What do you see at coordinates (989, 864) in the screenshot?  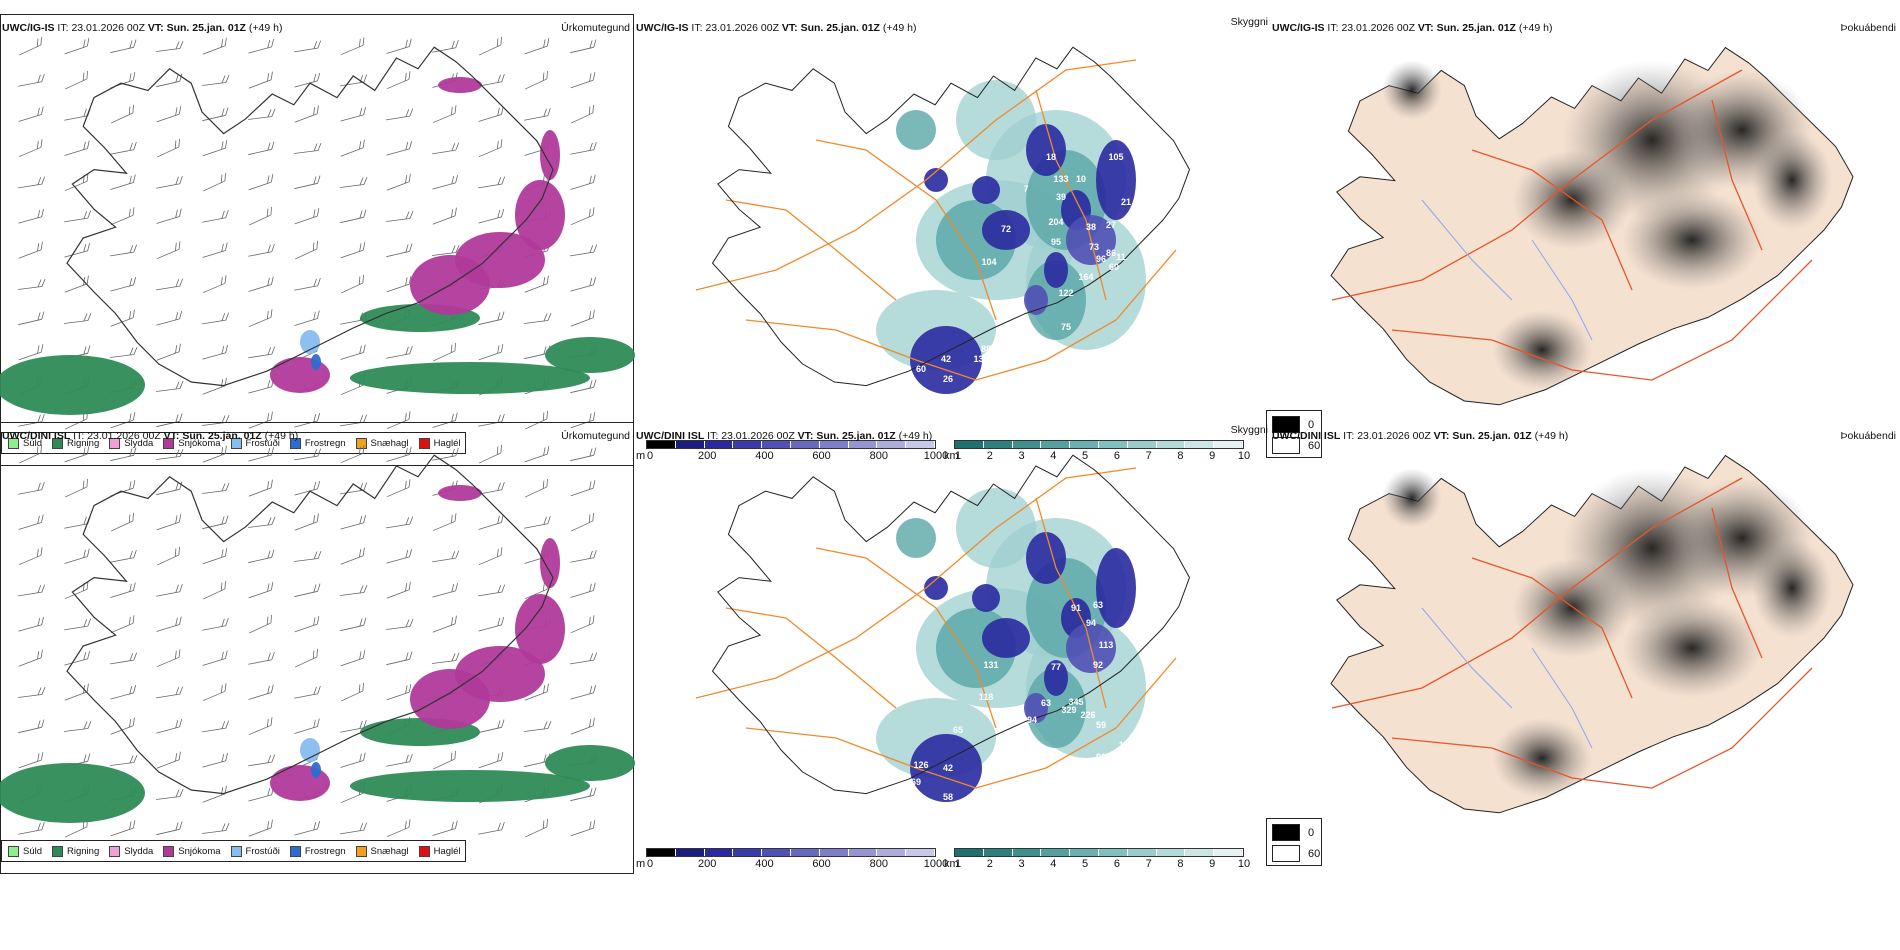 I see `colorbar-tick: 2` at bounding box center [989, 864].